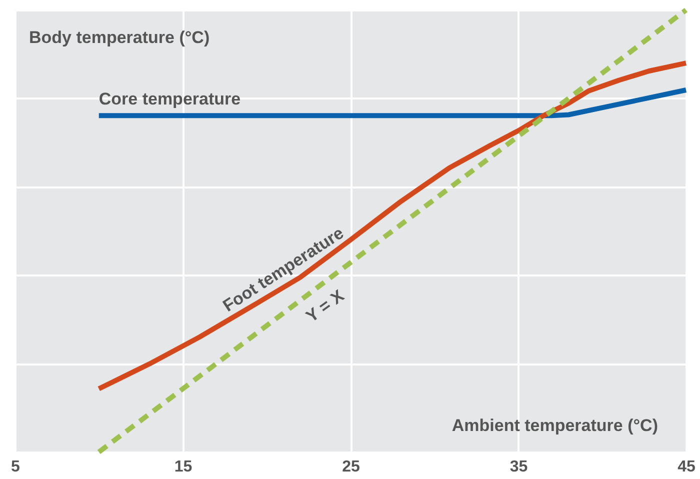 This screenshot has height=479, width=700. Describe the element at coordinates (351, 467) in the screenshot. I see `x-tick-label: 25` at that location.